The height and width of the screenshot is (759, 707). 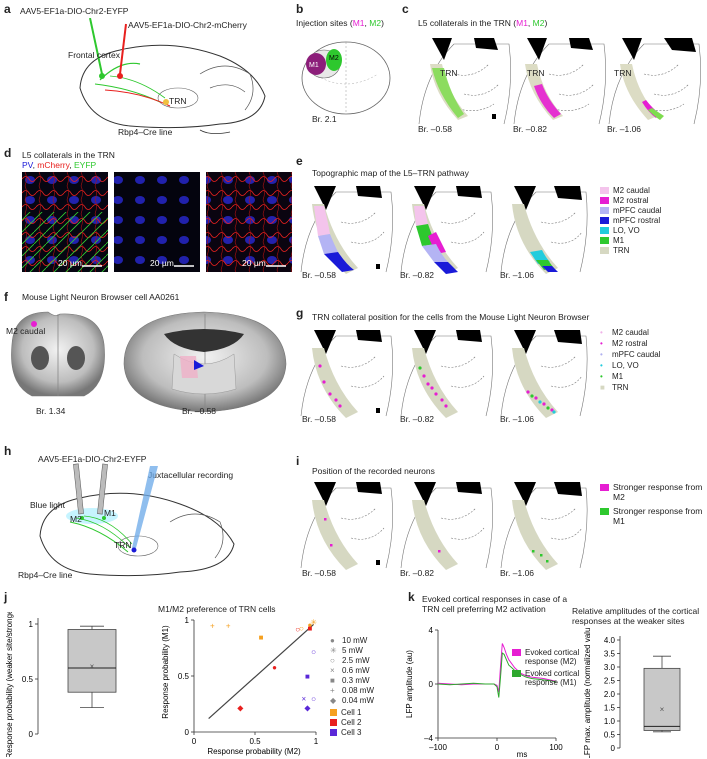 What do you see at coordinates (319, 275) in the screenshot?
I see `bregma-e1: Br. –0.58` at bounding box center [319, 275].